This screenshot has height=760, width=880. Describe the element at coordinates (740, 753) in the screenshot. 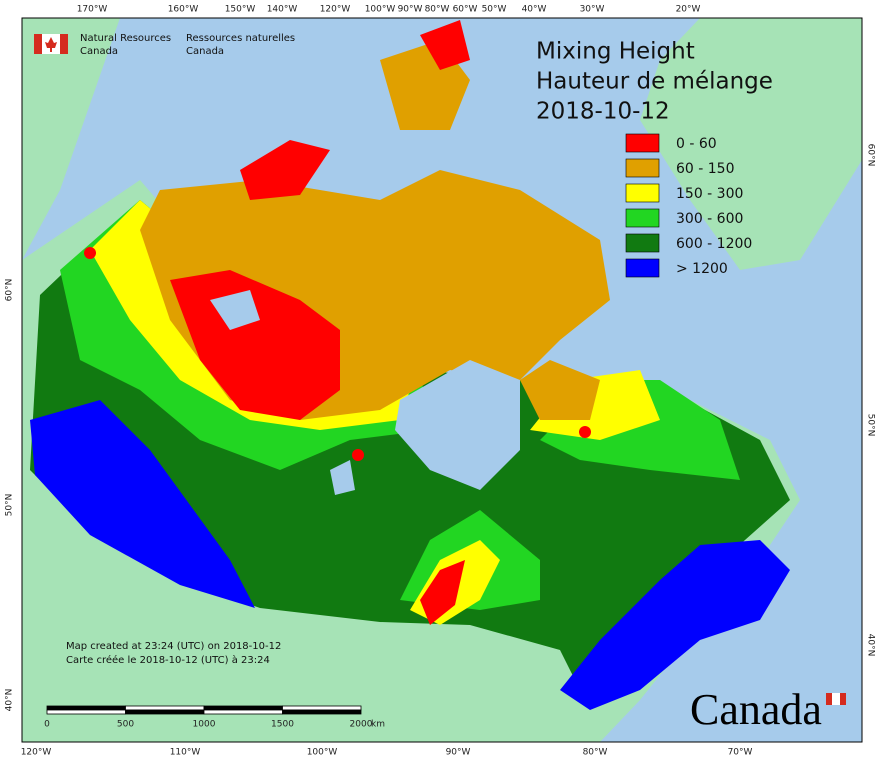

I see `longitude-label: 70°W` at that location.